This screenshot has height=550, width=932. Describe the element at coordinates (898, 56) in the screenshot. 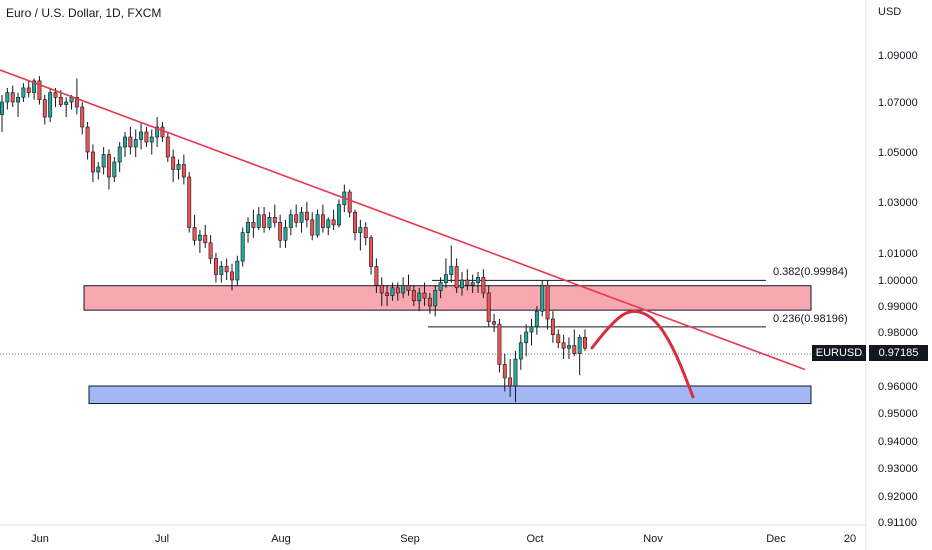

I see `y-tick-label: 1.09000` at that location.